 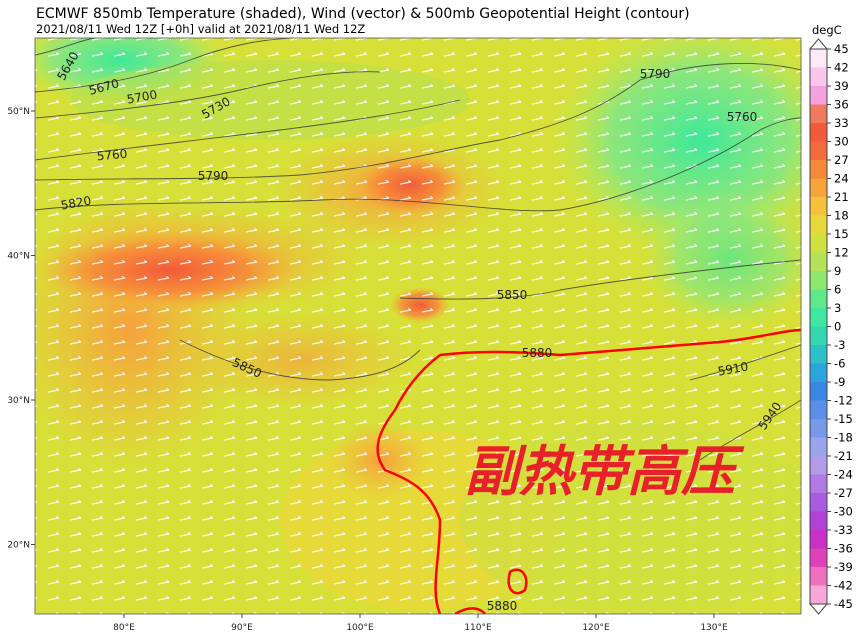 I want to click on colorbar-label: -15, so click(x=843, y=419).